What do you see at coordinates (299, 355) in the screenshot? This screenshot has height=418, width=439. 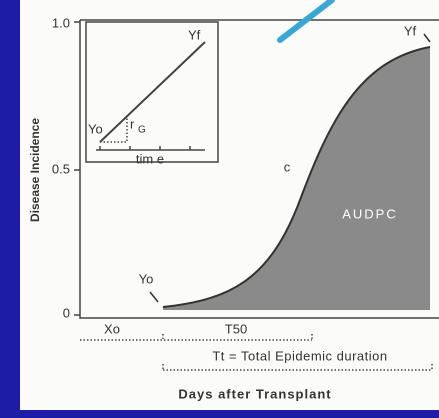 I see `total-duration-label: Tt = Total Epidemic duration` at bounding box center [299, 355].